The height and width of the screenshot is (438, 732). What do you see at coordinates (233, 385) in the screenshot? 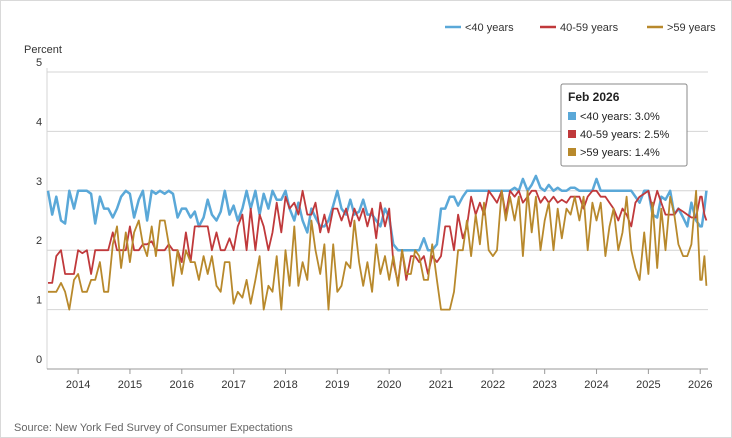
I see `x-tick-label: 2017` at bounding box center [233, 385].